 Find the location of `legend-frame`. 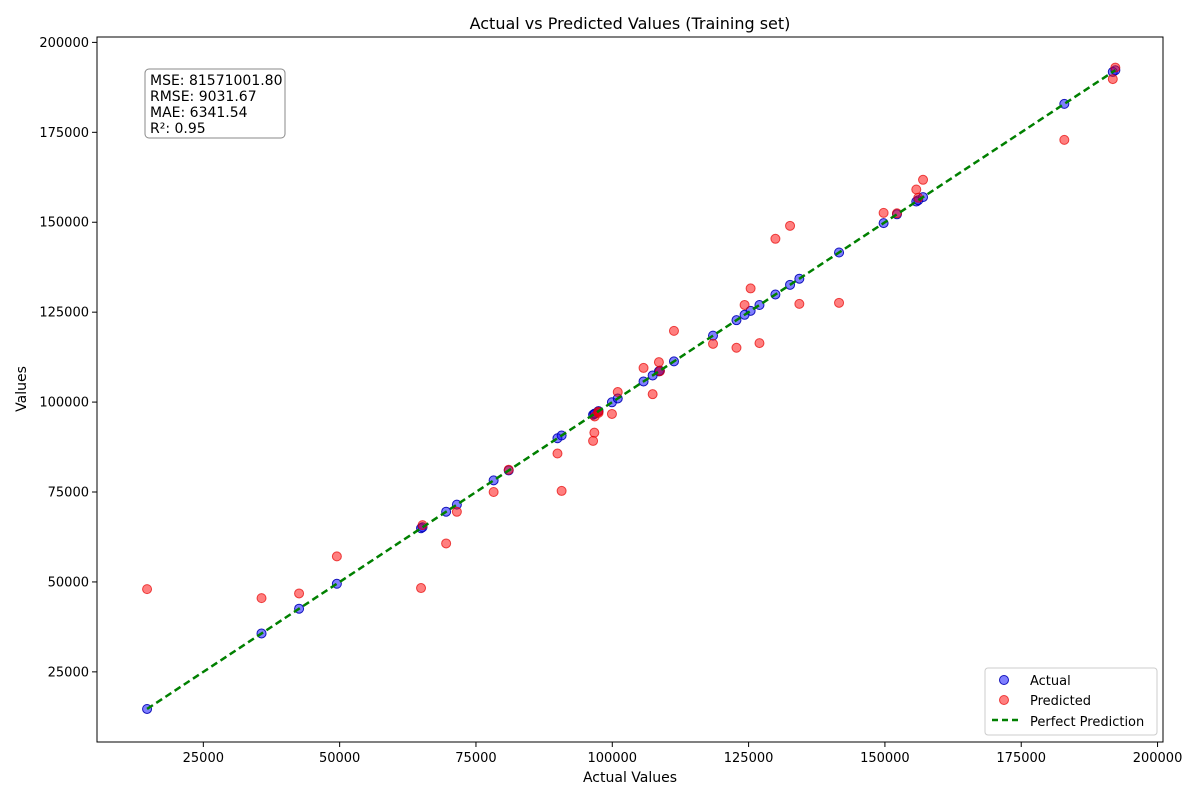

legend-frame is located at coordinates (1071, 701).